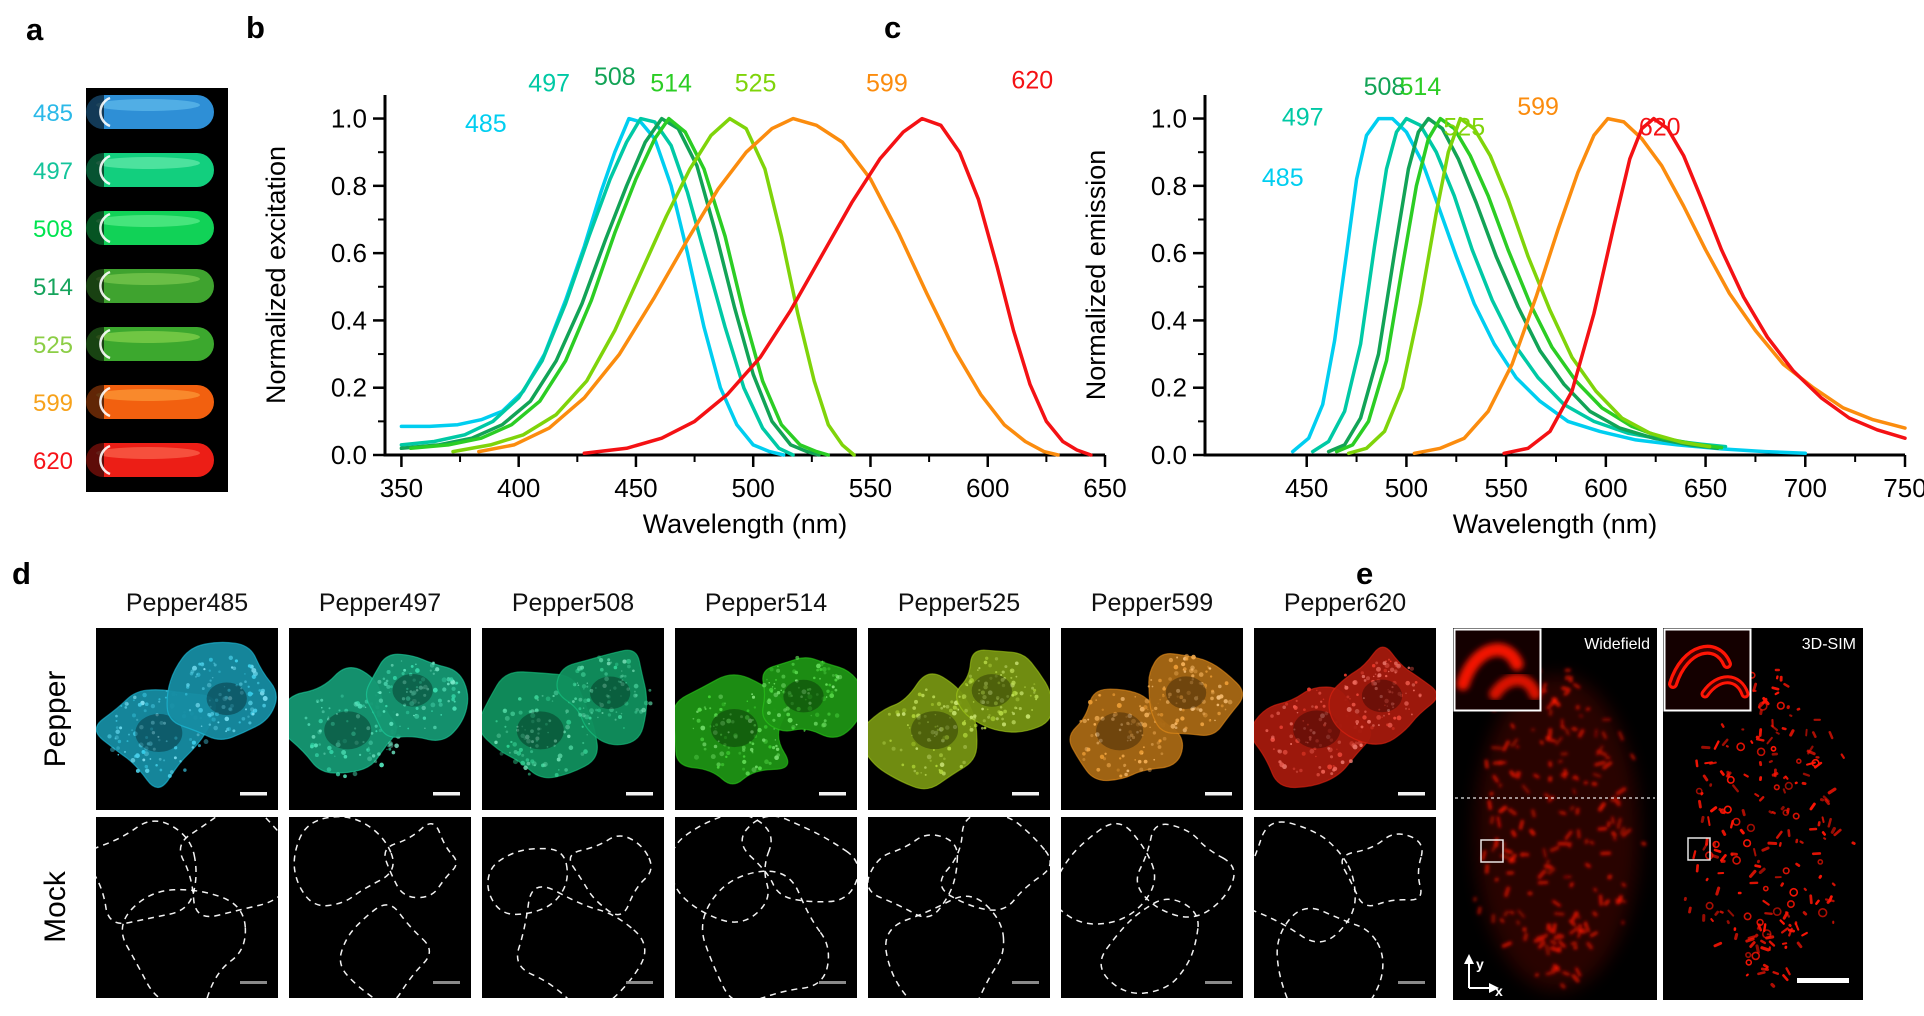 This screenshot has width=1924, height=1016. What do you see at coordinates (1002, 691) in the screenshot?
I see `cell-outline` at bounding box center [1002, 691].